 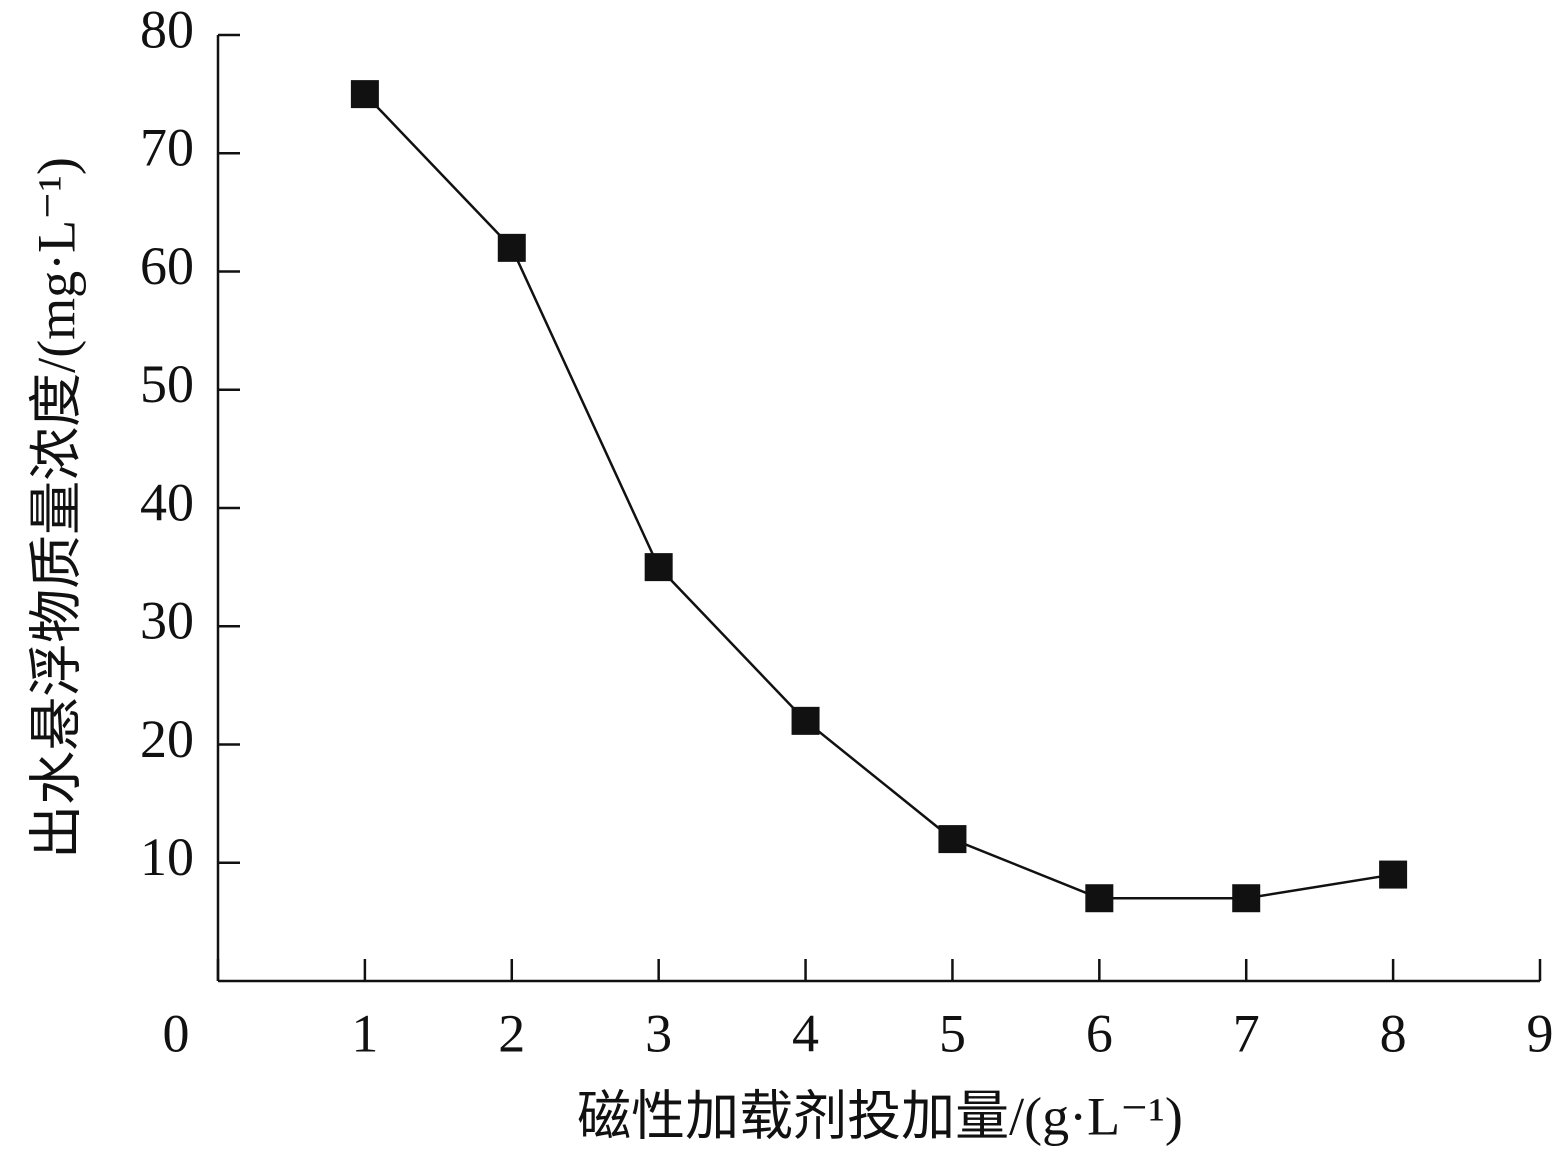 I want to click on y-tick-label: 50, so click(x=167, y=384).